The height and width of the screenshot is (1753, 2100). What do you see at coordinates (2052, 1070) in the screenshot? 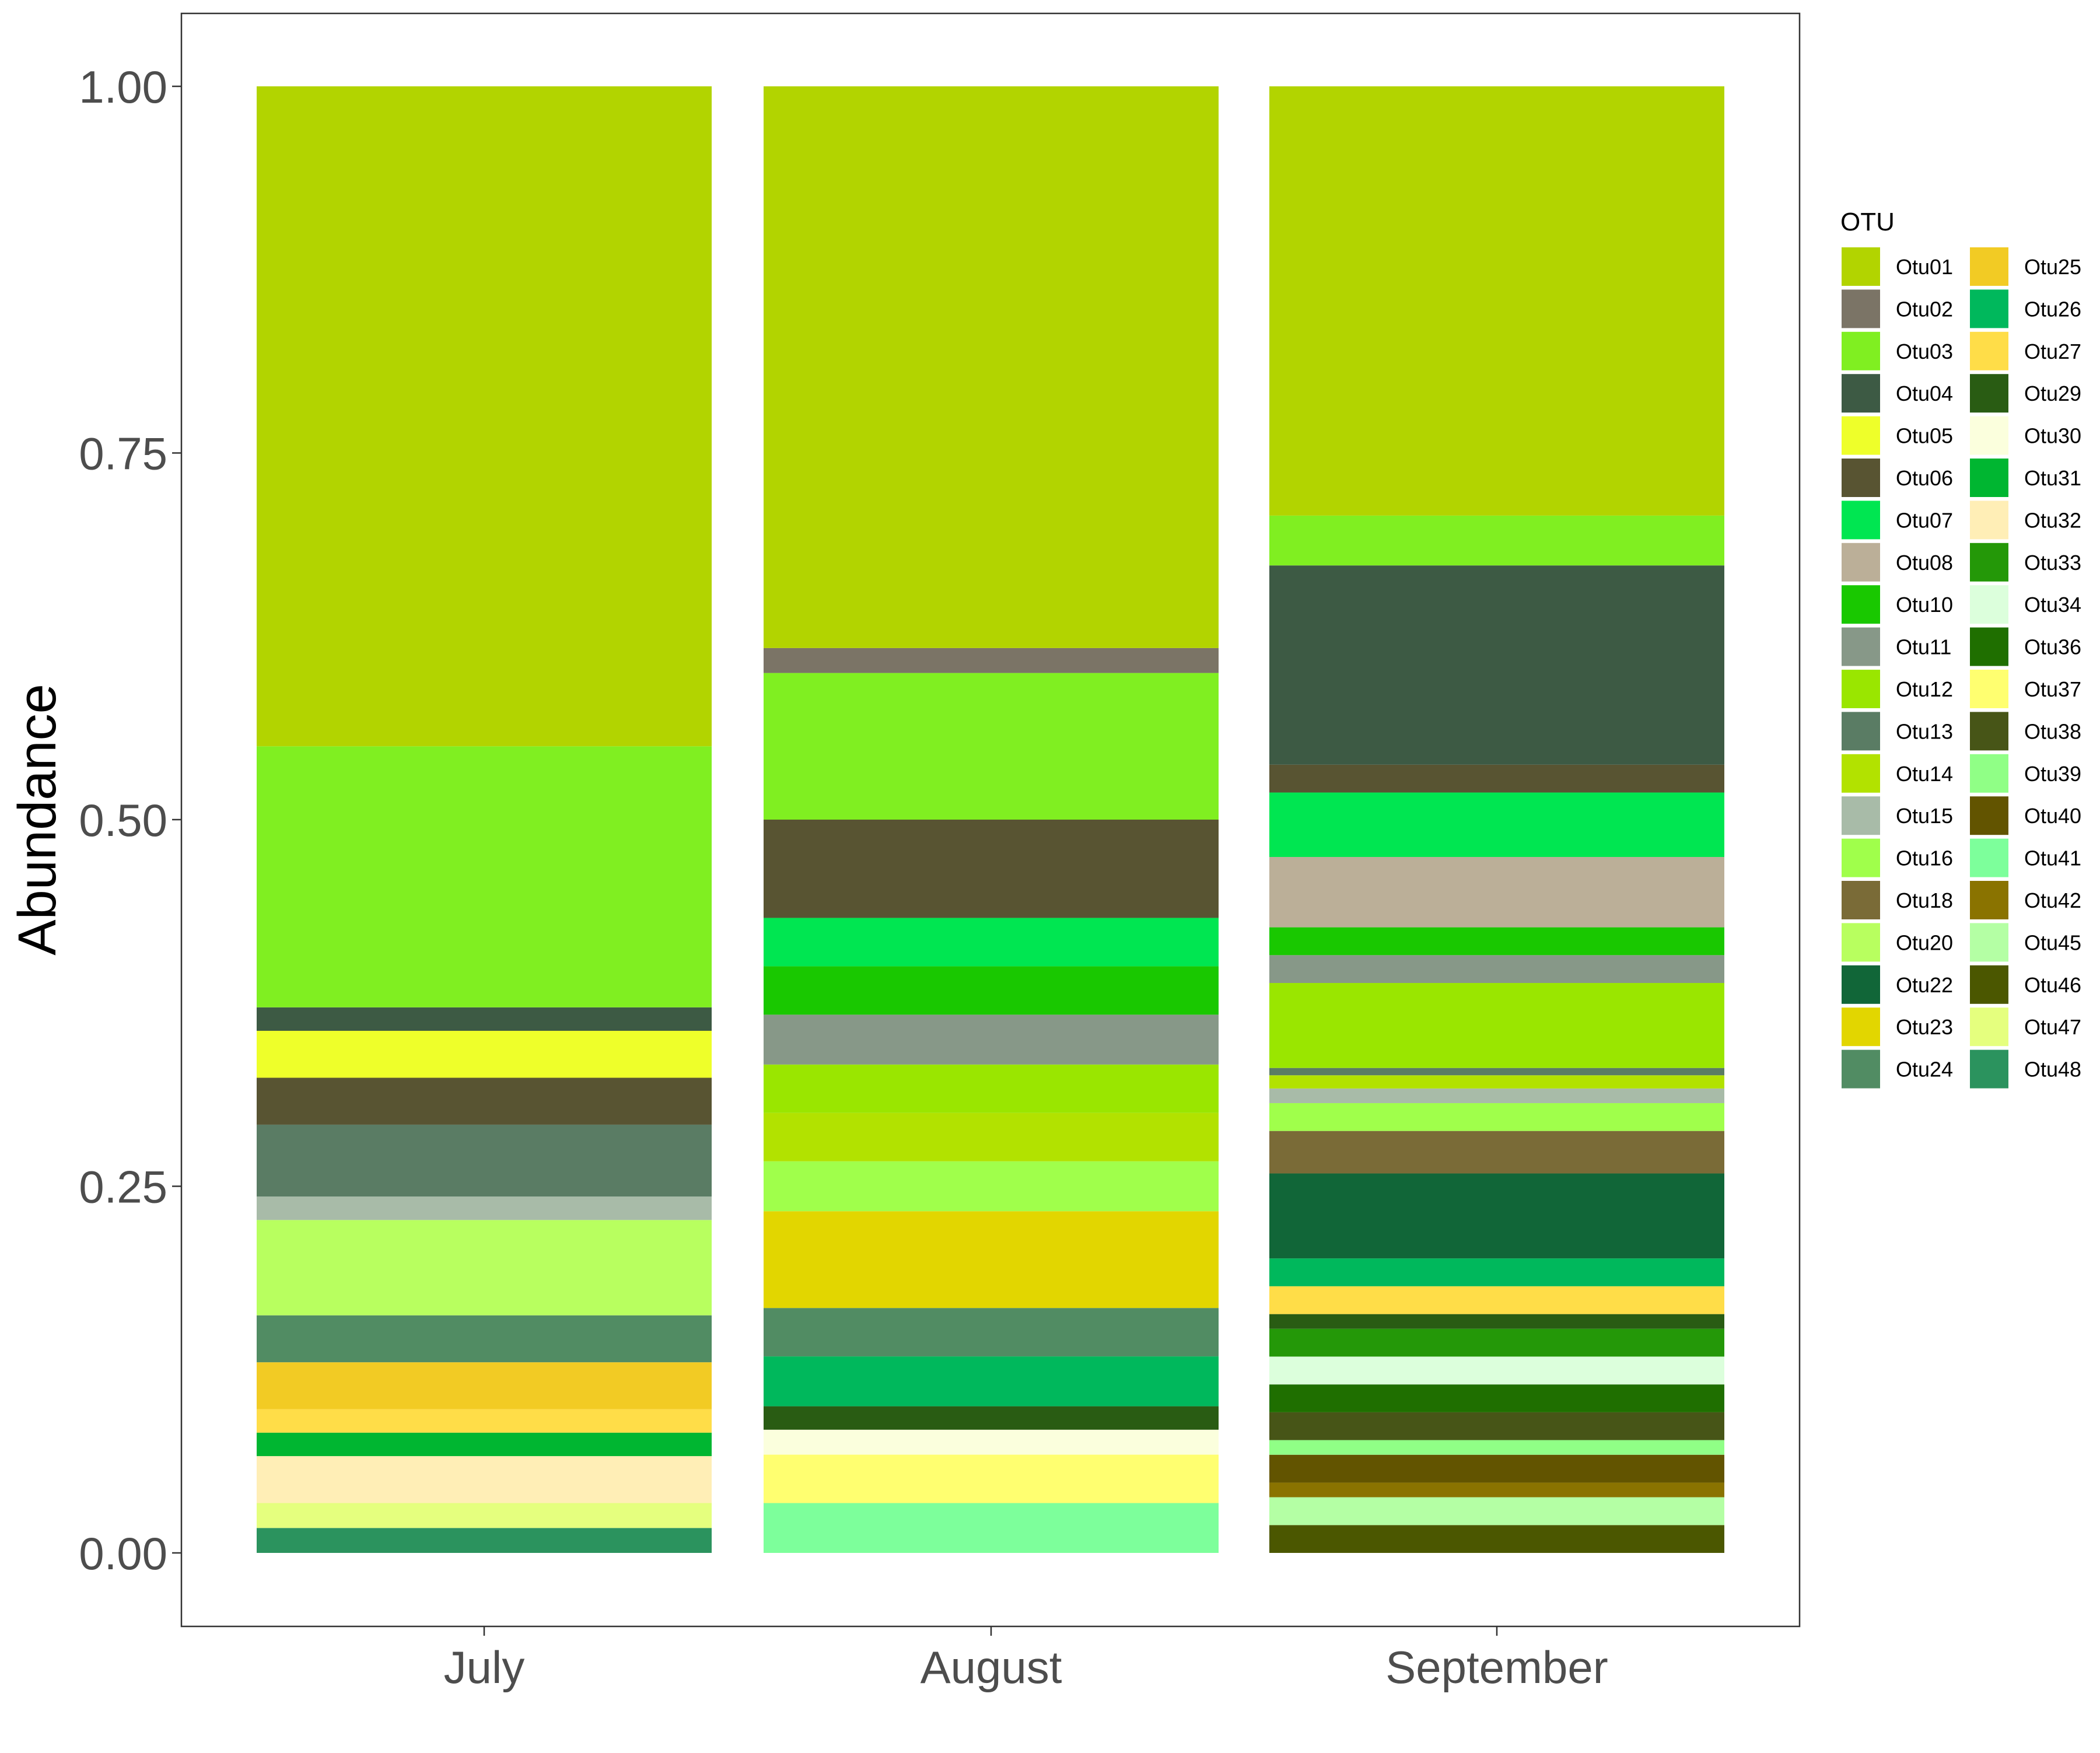
I see `legend-label: Otu48` at bounding box center [2052, 1070].